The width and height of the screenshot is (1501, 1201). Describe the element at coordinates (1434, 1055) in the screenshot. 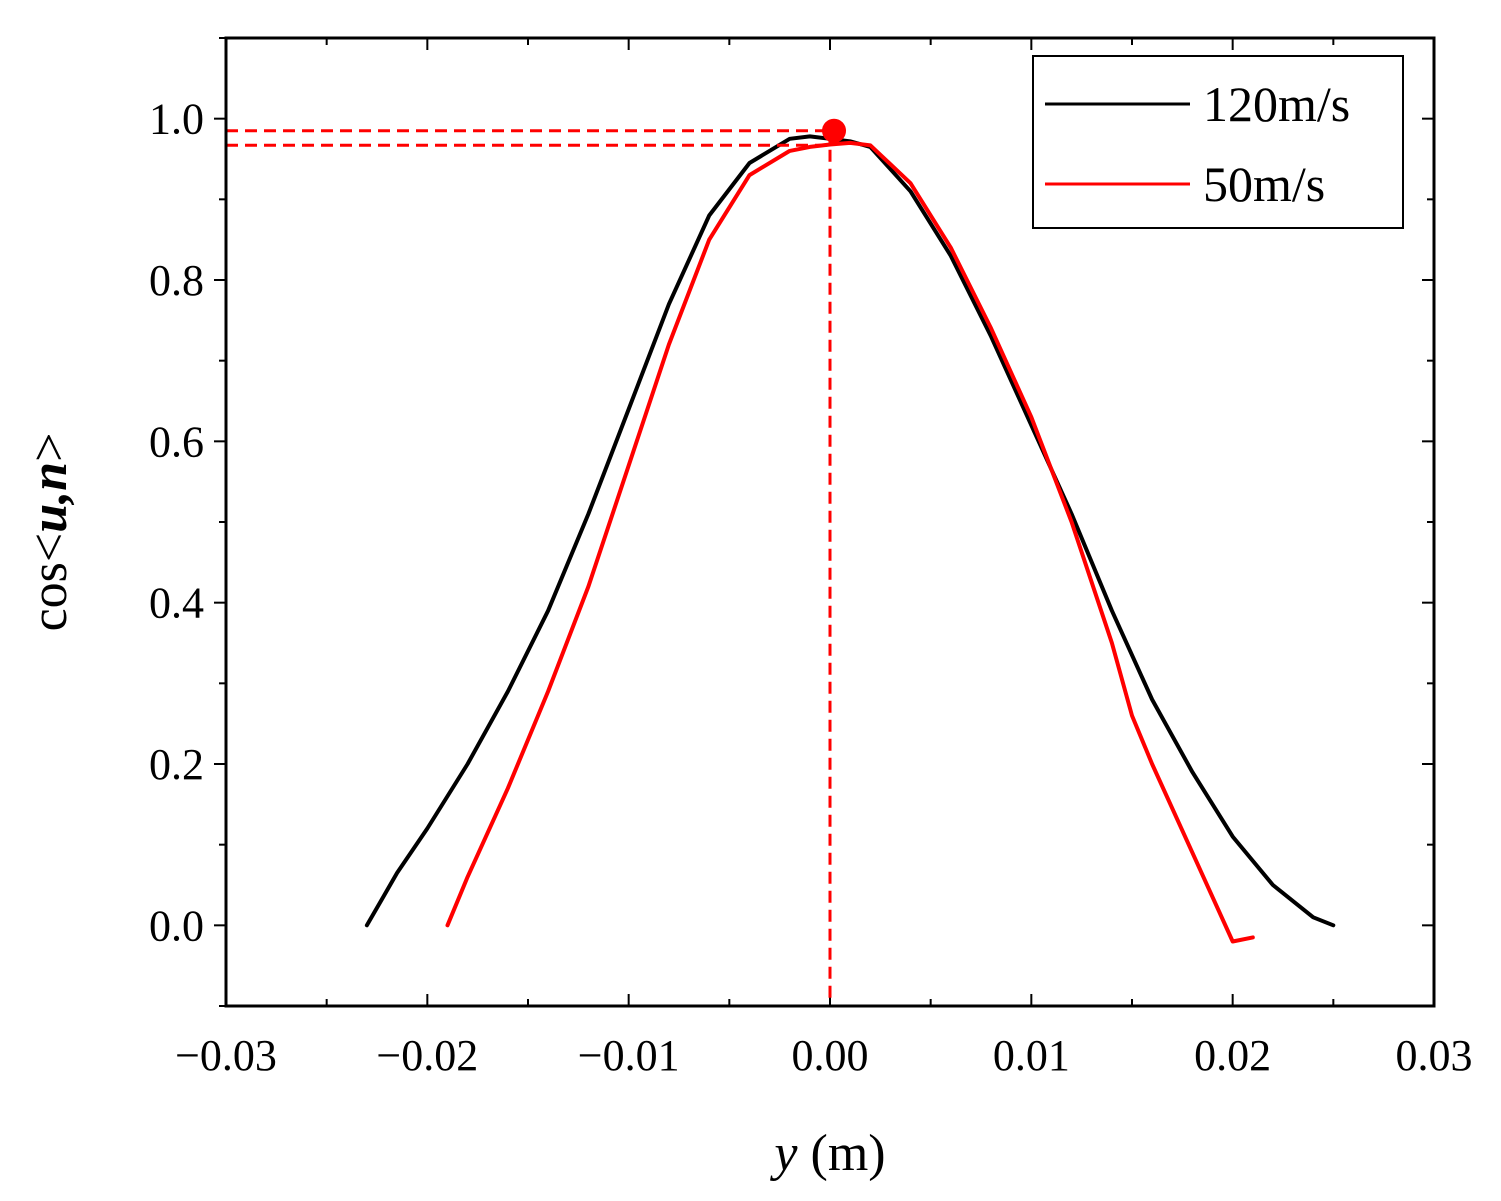

I see `x-tick-label: 0.03` at that location.